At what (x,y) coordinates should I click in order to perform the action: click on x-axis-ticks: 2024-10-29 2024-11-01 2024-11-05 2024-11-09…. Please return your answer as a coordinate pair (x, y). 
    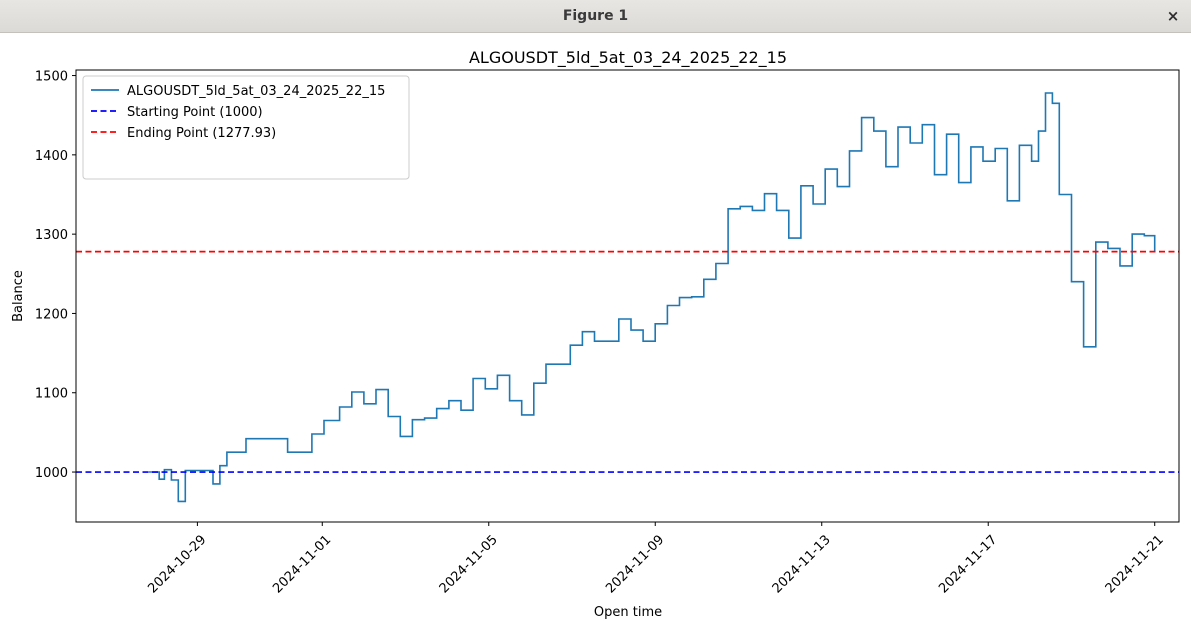
    Looking at the image, I should click on (656, 559).